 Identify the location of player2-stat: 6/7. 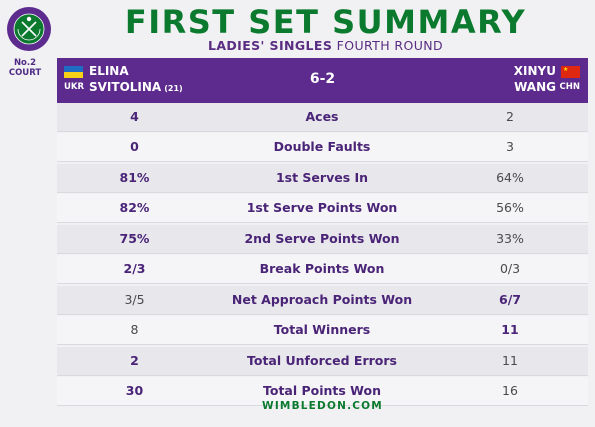
(510, 299).